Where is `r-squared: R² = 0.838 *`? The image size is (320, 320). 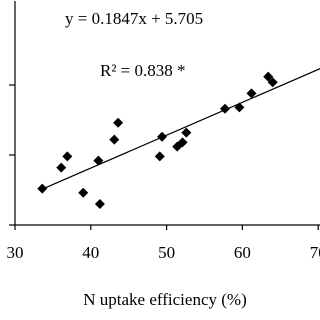 r-squared: R² = 0.838 * is located at coordinates (143, 70).